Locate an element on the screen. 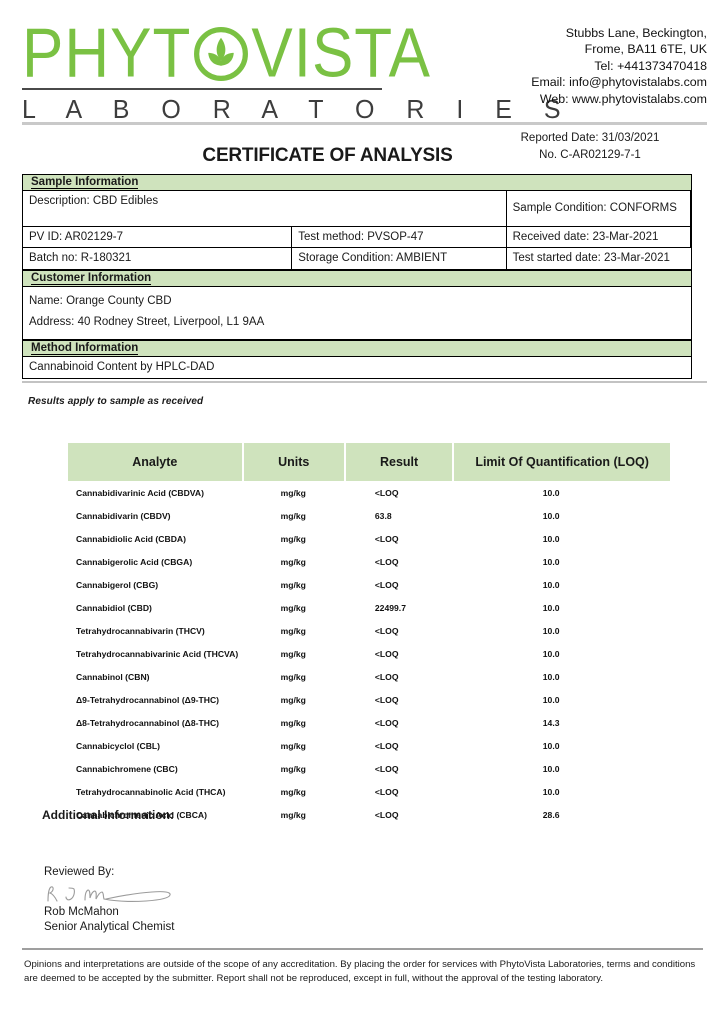  storage-condition: Storage Condition: AMBIENT is located at coordinates (399, 258).